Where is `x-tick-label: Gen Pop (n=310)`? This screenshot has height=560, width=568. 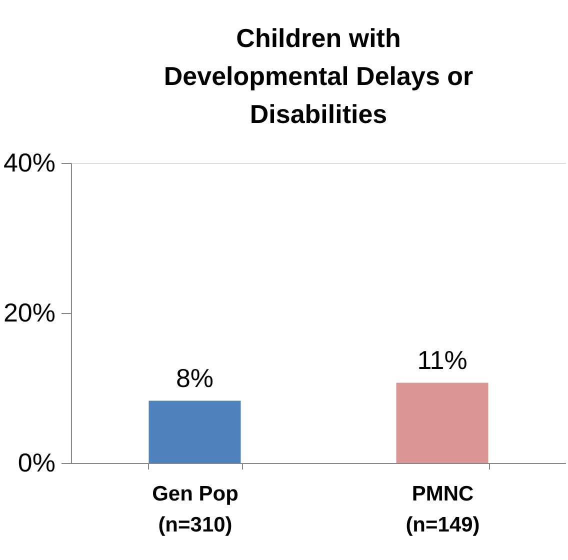
x-tick-label: Gen Pop (n=310) is located at coordinates (195, 509).